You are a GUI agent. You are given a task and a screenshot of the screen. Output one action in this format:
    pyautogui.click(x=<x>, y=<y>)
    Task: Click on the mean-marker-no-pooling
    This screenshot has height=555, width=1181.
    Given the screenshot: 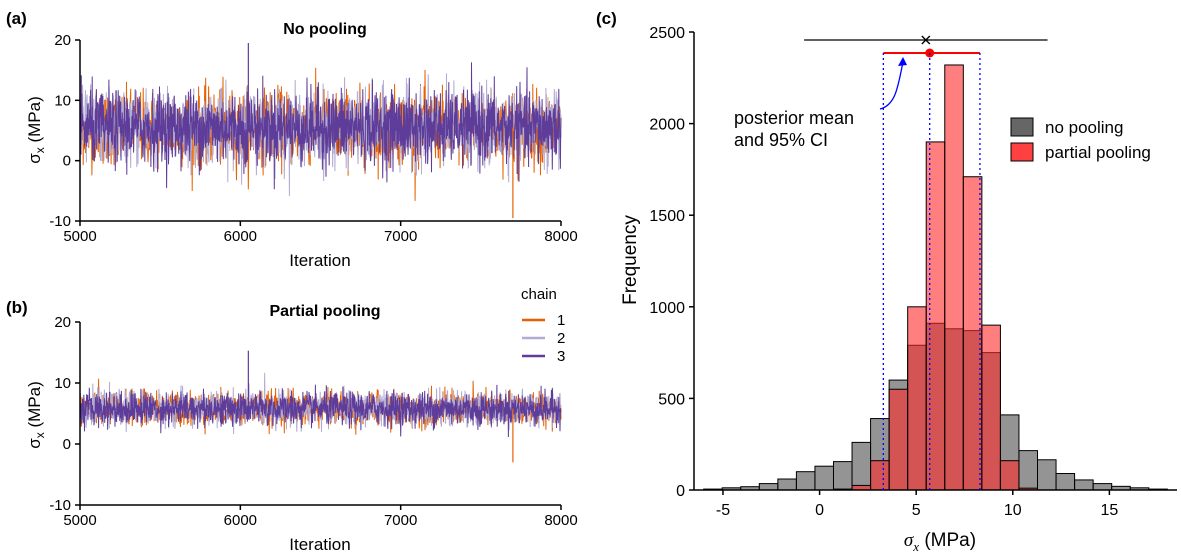 What is the action you would take?
    pyautogui.click(x=926, y=40)
    